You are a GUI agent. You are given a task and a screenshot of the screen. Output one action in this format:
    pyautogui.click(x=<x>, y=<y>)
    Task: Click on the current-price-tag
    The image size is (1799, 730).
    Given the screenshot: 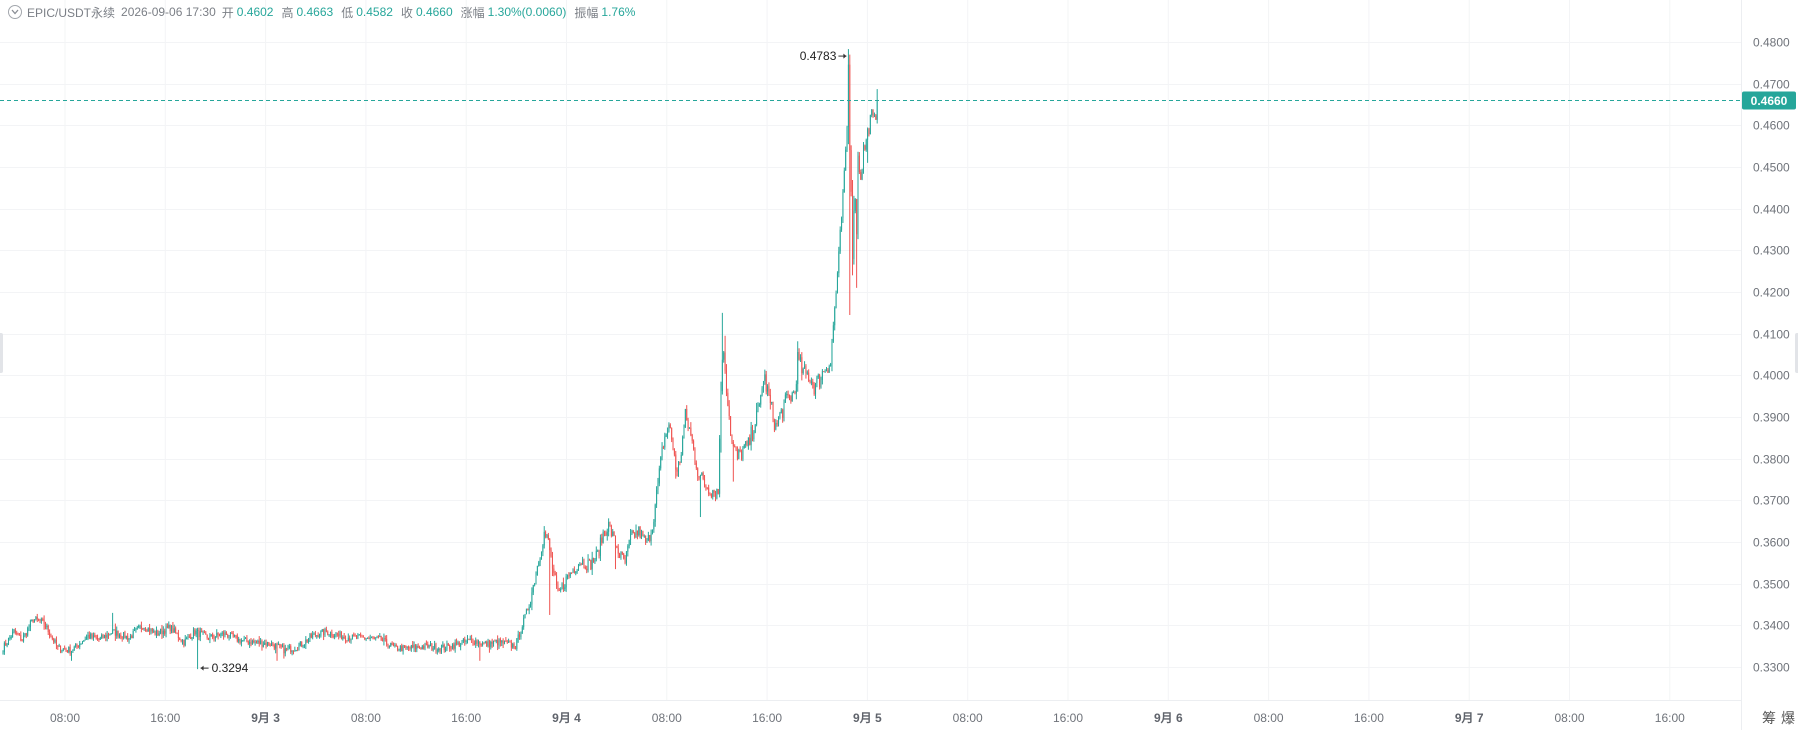 What is the action you would take?
    pyautogui.click(x=1769, y=100)
    